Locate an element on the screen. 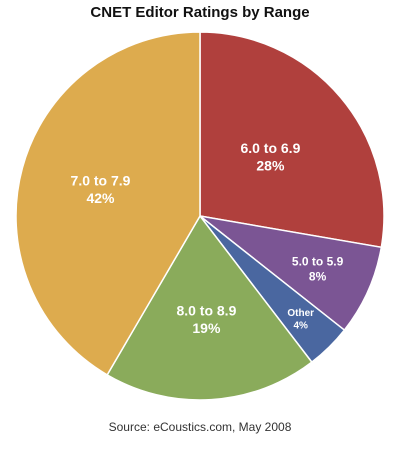 The width and height of the screenshot is (400, 449). slice-value-label: 28% is located at coordinates (270, 166).